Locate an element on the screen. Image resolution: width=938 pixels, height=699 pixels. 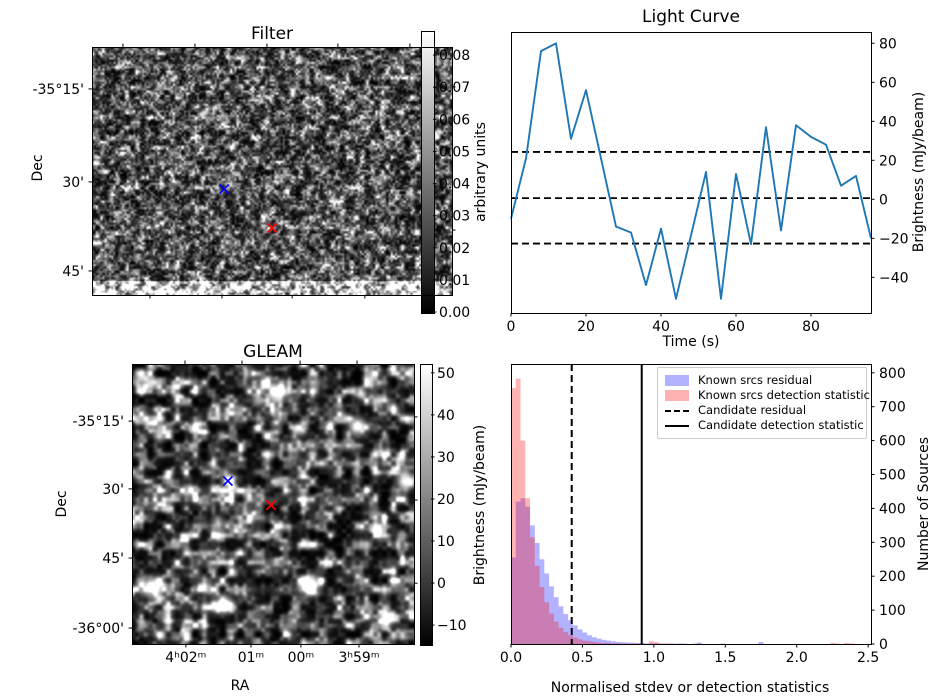
legend-swatch-blue is located at coordinates (677, 380).